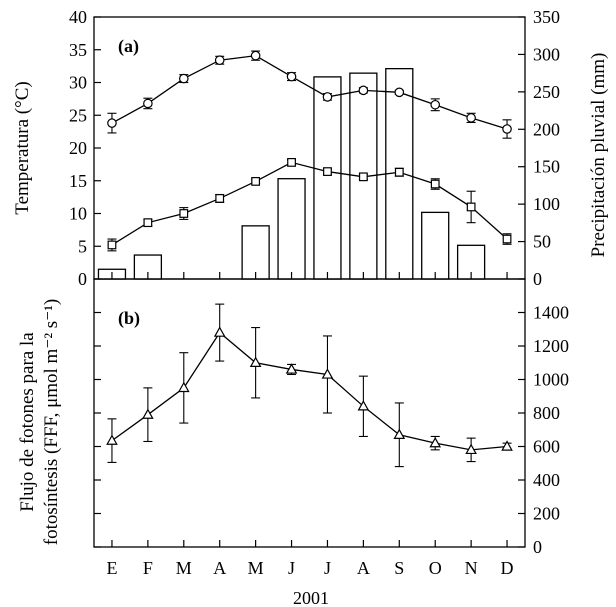  What do you see at coordinates (82, 246) in the screenshot?
I see `left-tick-label: 5` at bounding box center [82, 246].